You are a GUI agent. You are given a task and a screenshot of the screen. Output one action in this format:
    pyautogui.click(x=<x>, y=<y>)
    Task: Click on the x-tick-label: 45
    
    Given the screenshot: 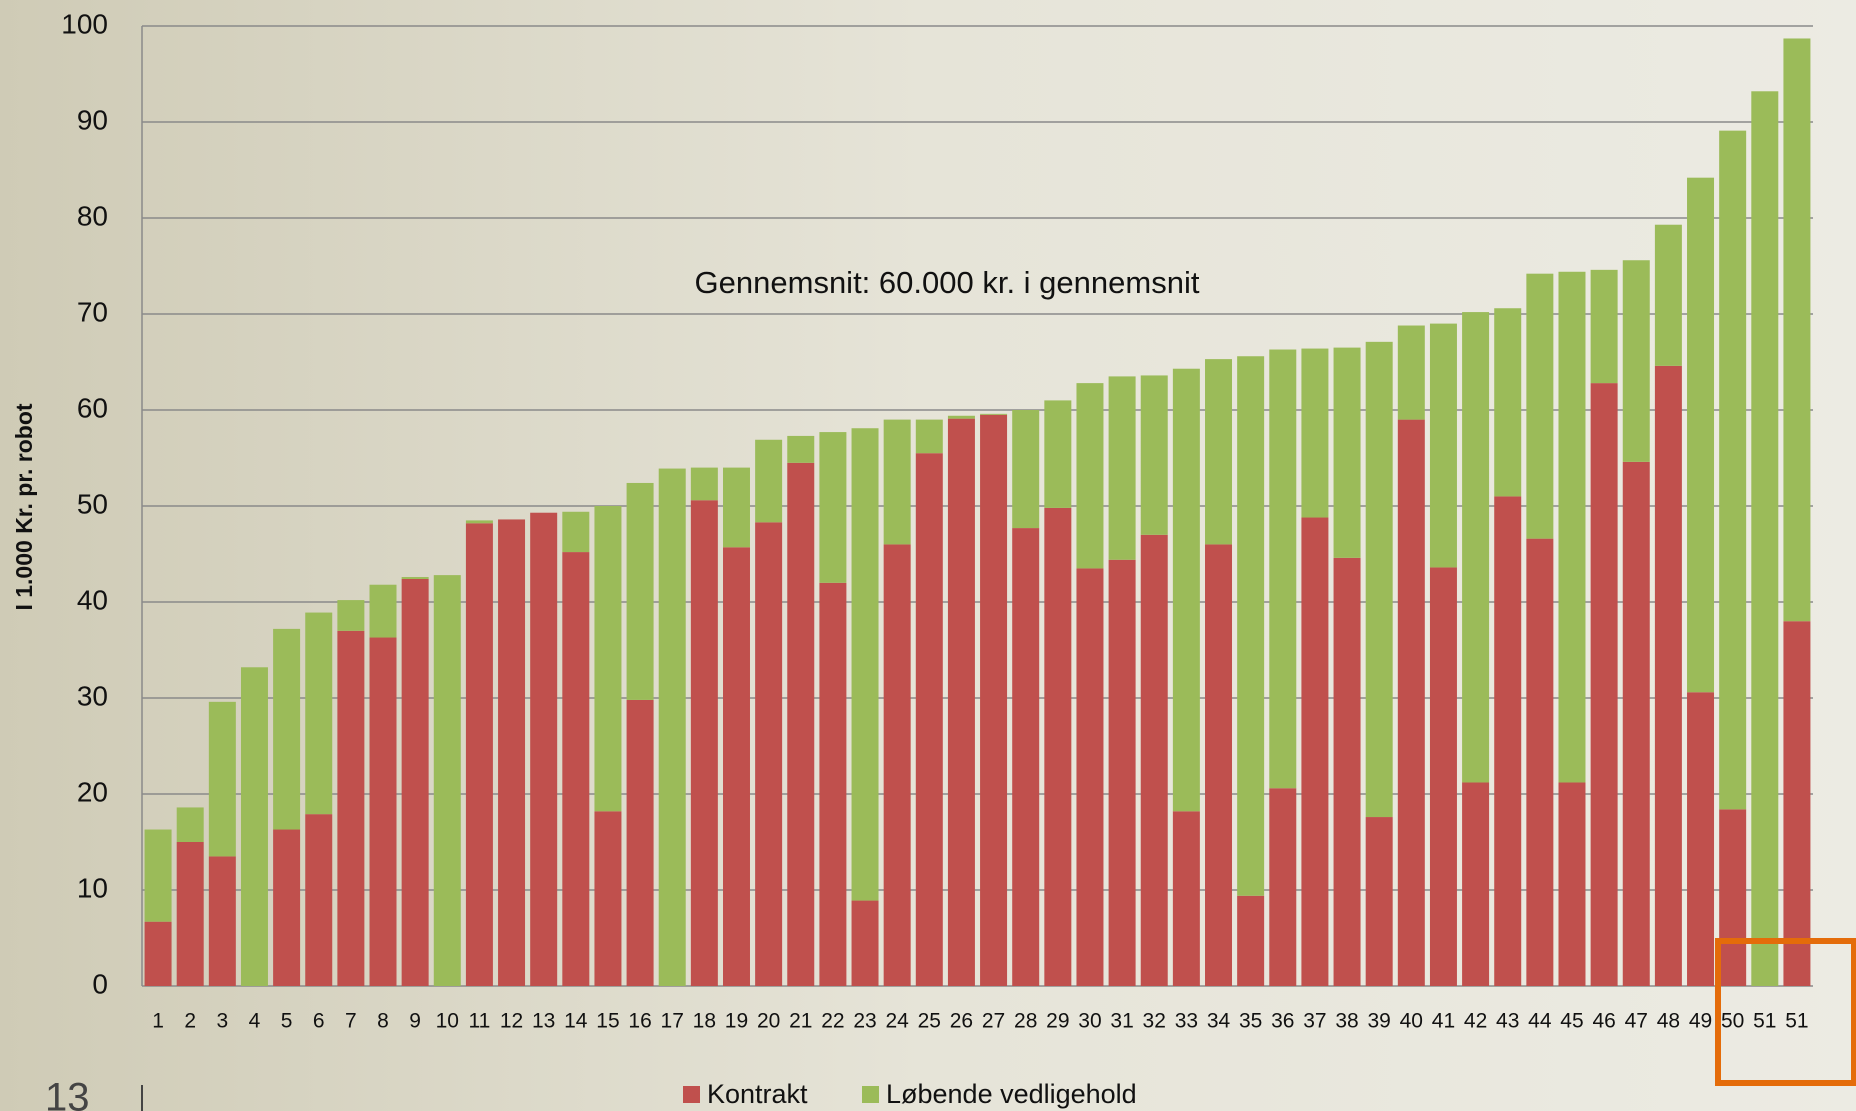 What is the action you would take?
    pyautogui.click(x=1571, y=1021)
    